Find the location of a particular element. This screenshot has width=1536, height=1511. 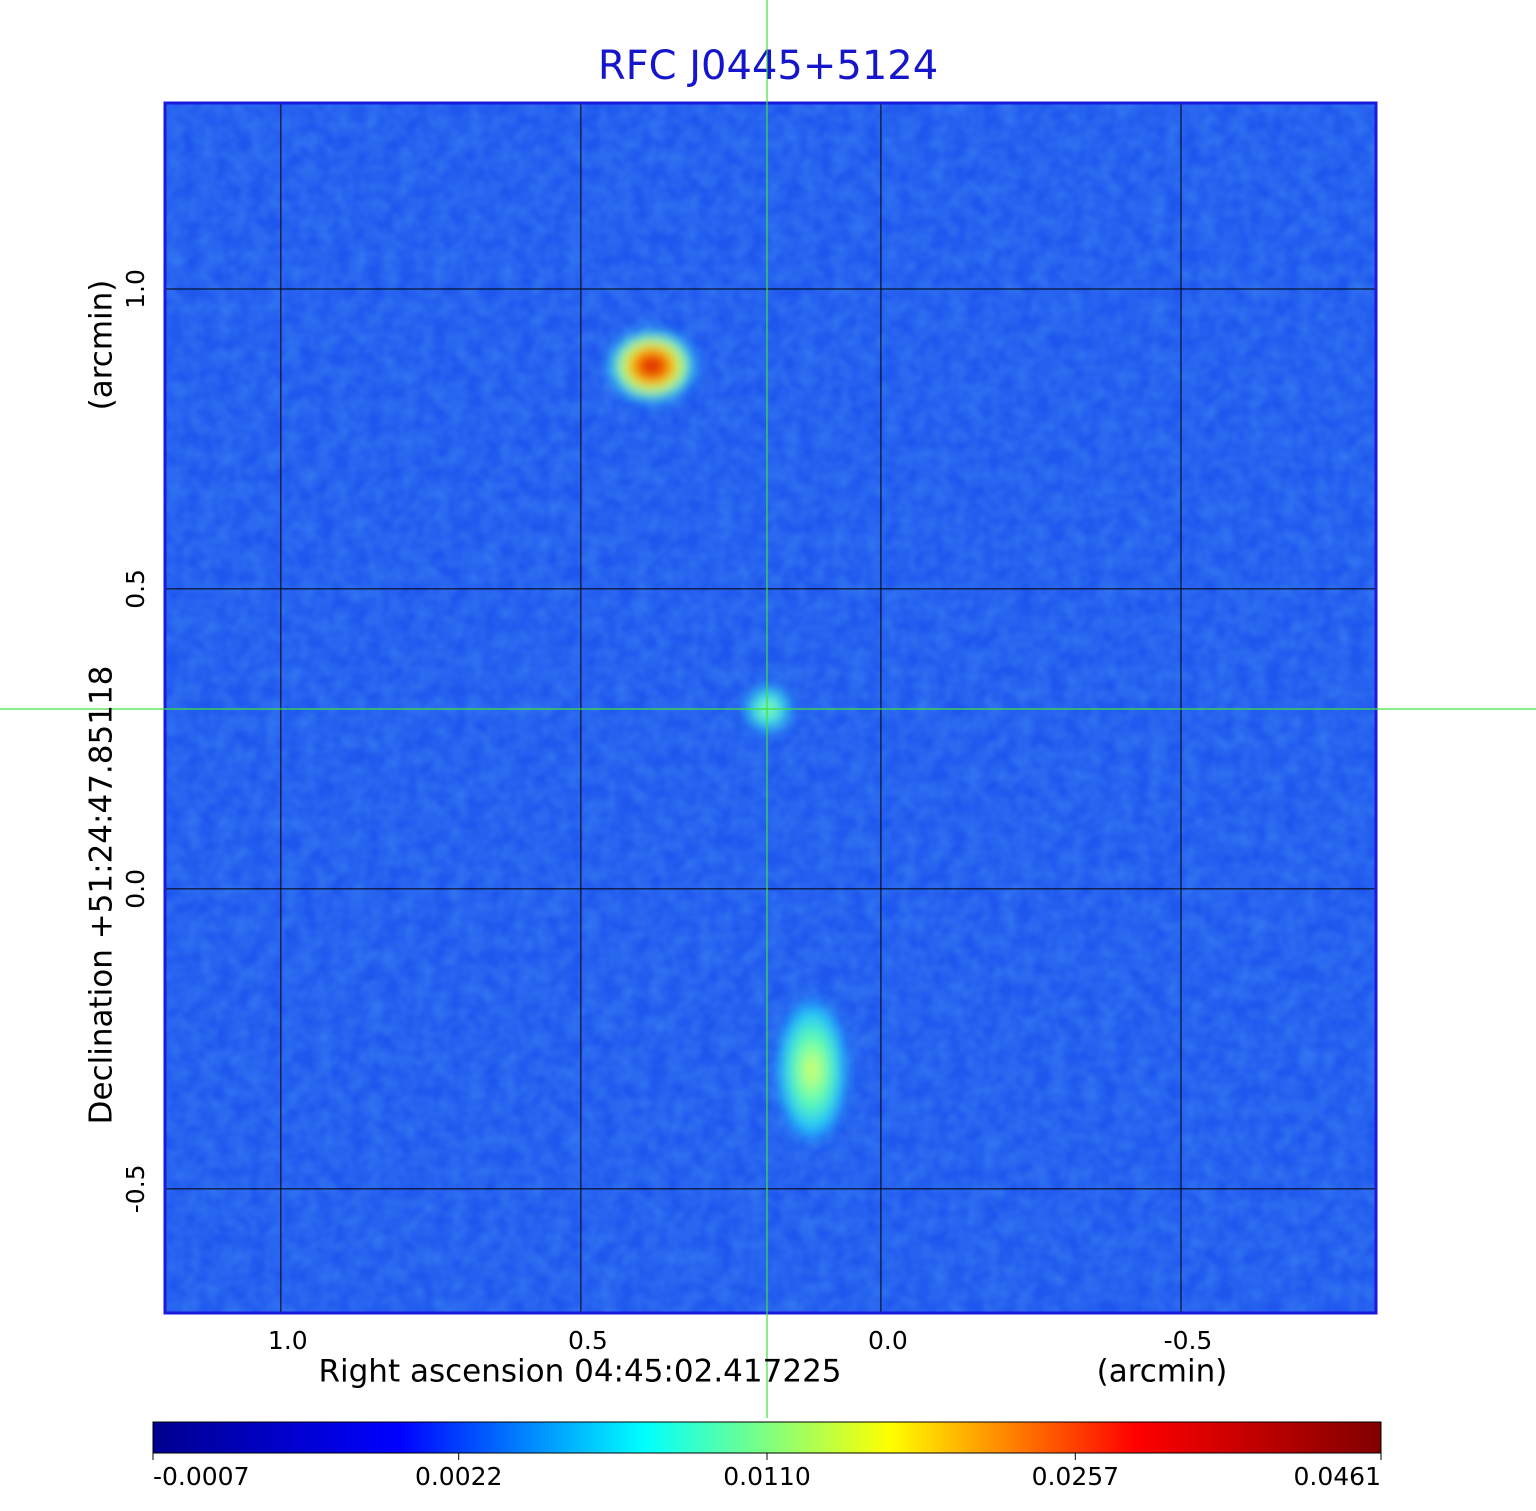

colorbar is located at coordinates (767, 1437).